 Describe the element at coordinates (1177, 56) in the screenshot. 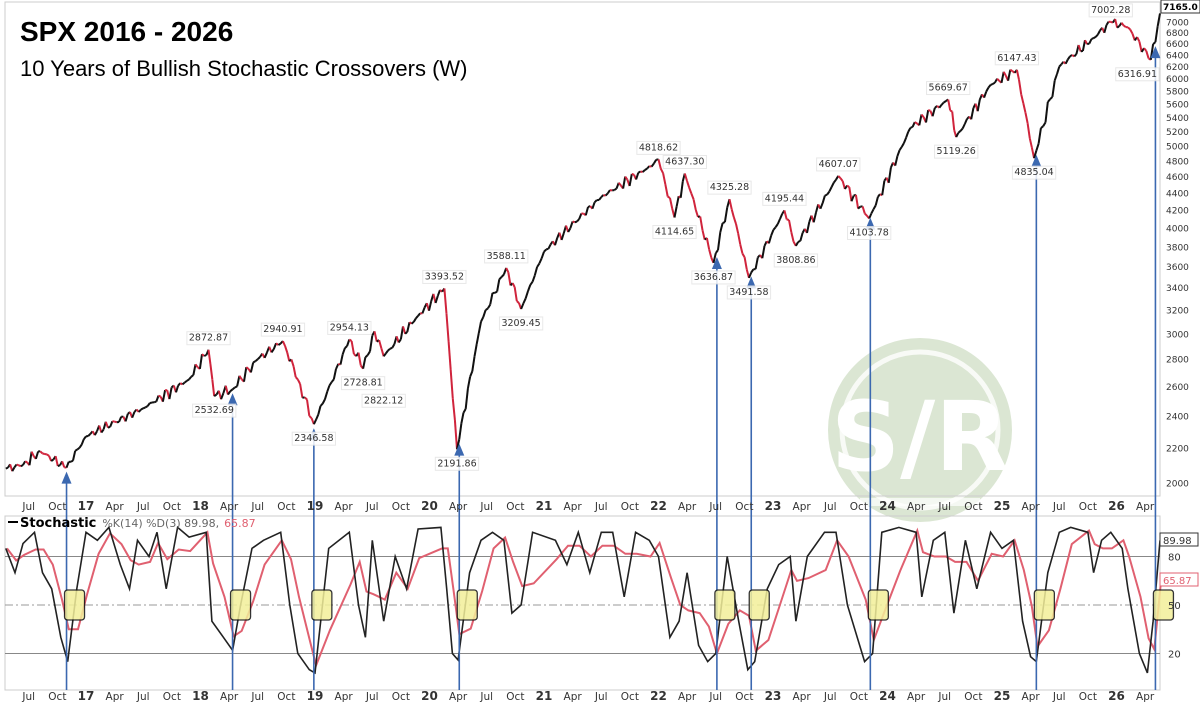

I see `price-axis-tick: 6400` at that location.